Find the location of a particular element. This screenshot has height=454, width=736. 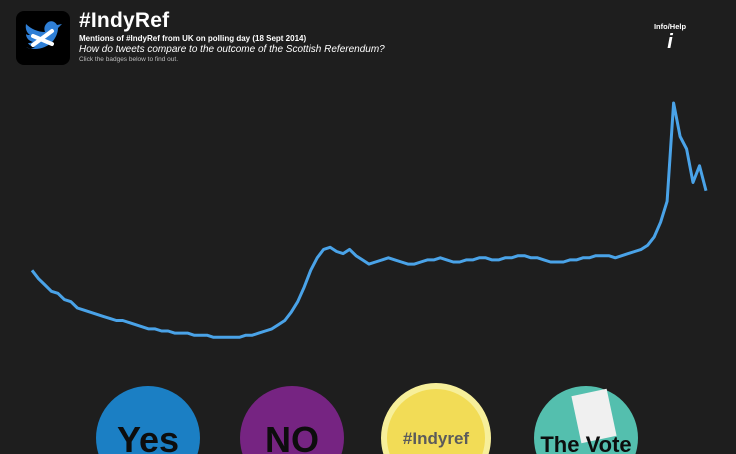

info-help-button: Info/Help i is located at coordinates (670, 37).